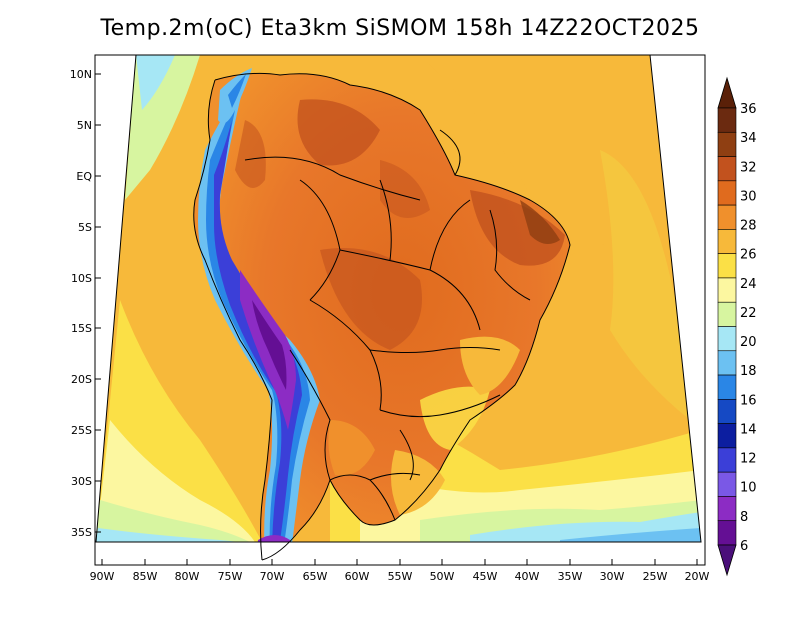 The image size is (800, 618). What do you see at coordinates (748, 459) in the screenshot?
I see `colorbar-label: 12` at bounding box center [748, 459].